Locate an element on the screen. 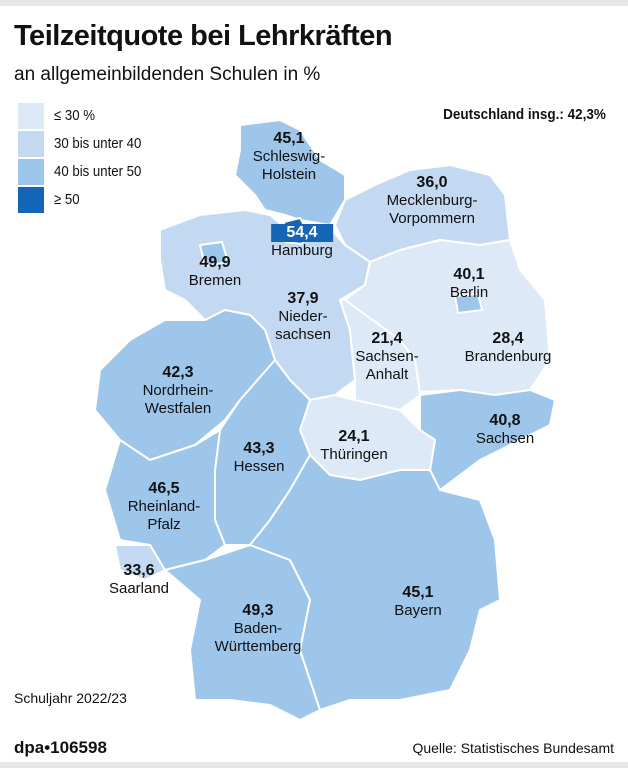  legend-label: ≤ 30 % is located at coordinates (75, 115).